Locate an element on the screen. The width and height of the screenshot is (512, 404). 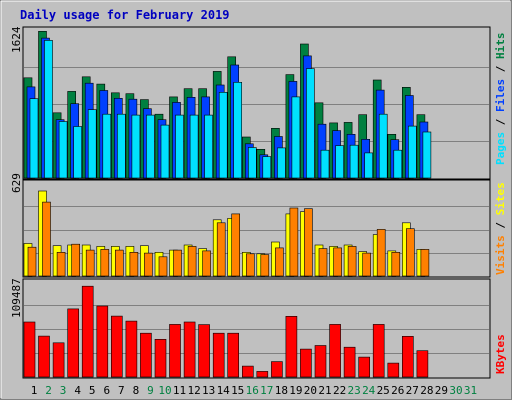
legend-sites-name: Sites is located at coordinates (500, 198).